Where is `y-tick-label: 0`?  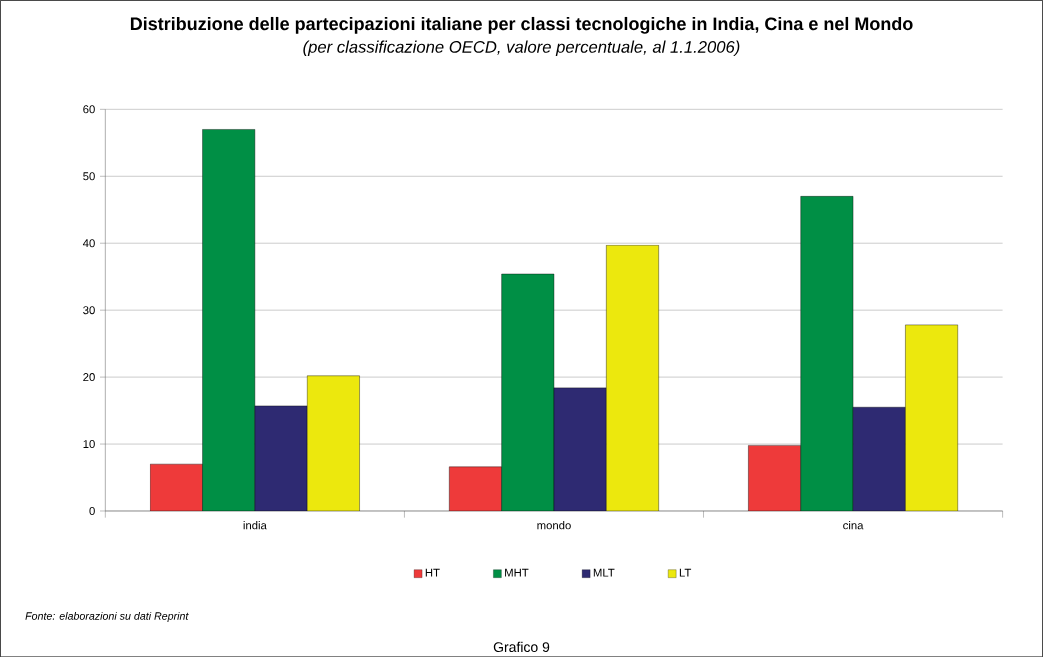 y-tick-label: 0 is located at coordinates (92, 510).